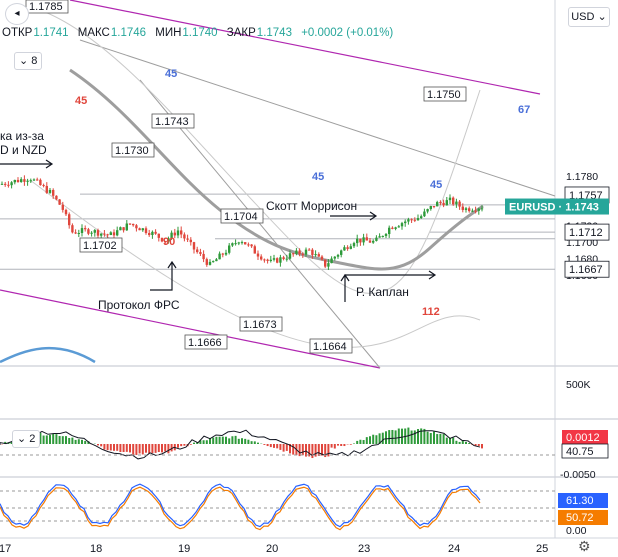 Image resolution: width=618 pixels, height=557 pixels. What do you see at coordinates (23, 150) in the screenshot?
I see `news-label: D и NZD` at bounding box center [23, 150].